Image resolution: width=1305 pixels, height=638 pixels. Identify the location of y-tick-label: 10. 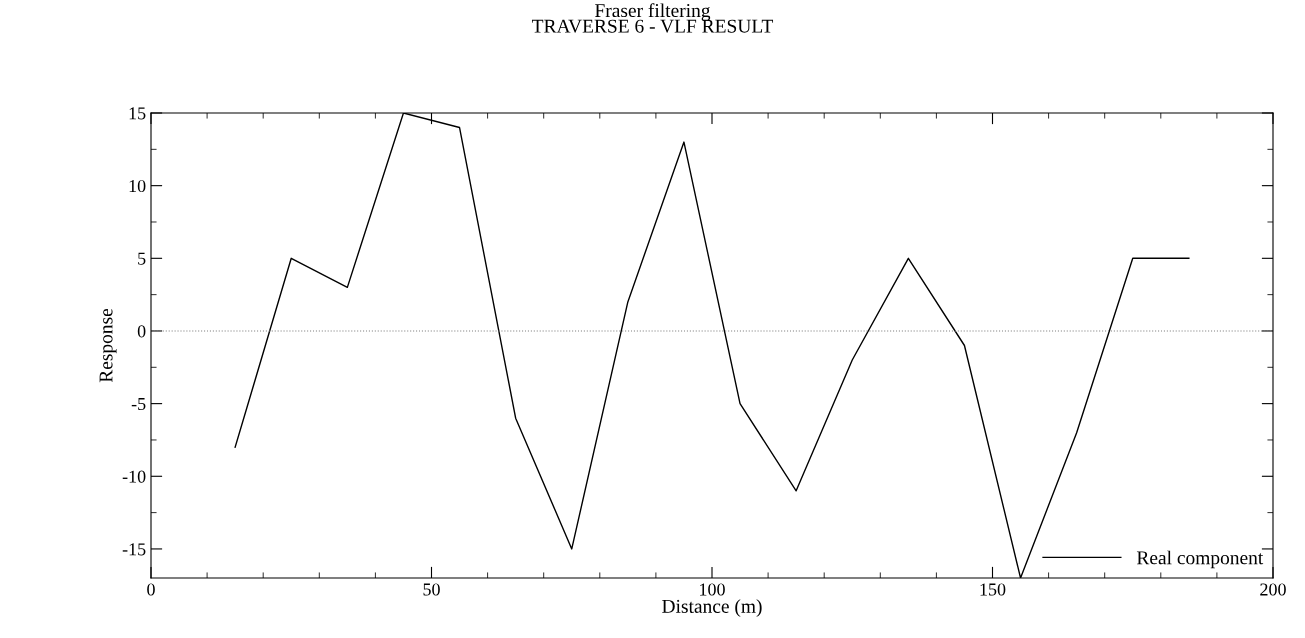
(137, 186).